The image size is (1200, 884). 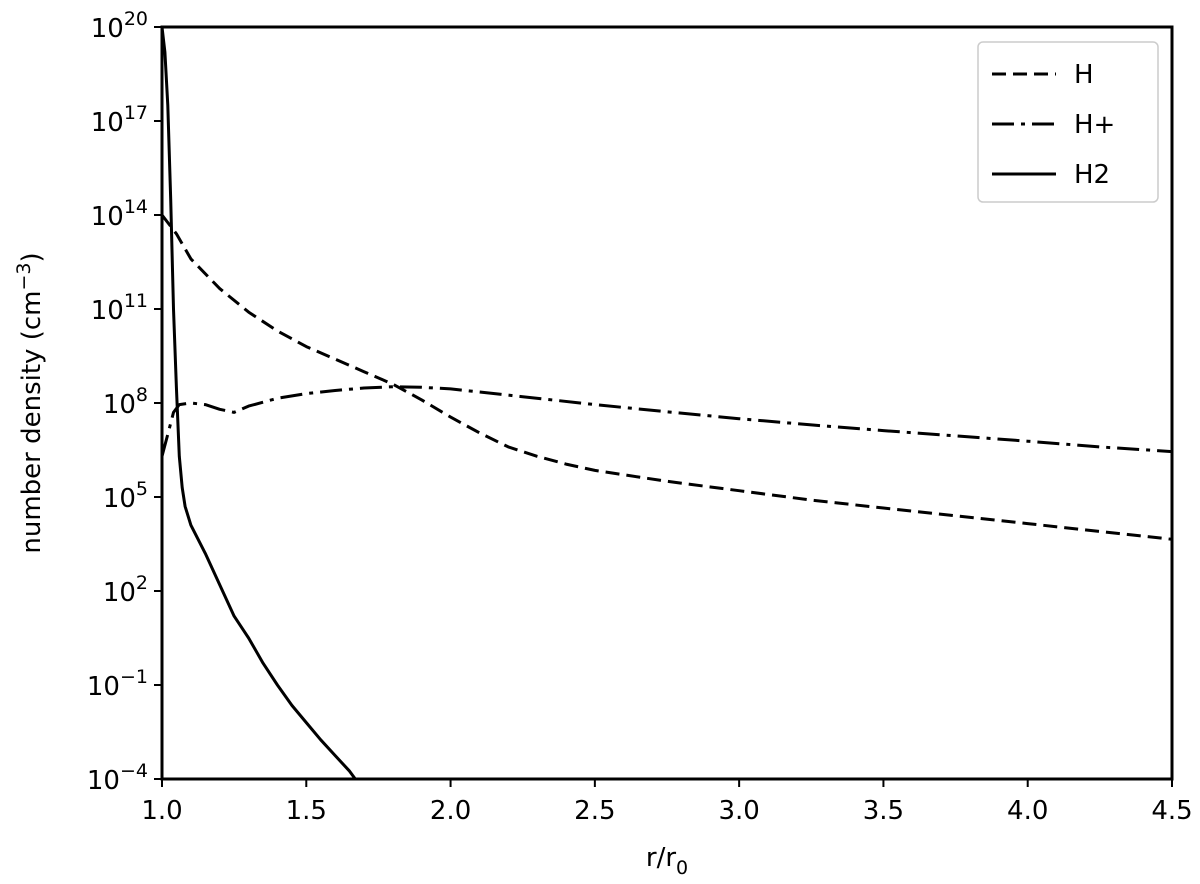 What do you see at coordinates (682, 868) in the screenshot?
I see `x-axis-label-sub: 0` at bounding box center [682, 868].